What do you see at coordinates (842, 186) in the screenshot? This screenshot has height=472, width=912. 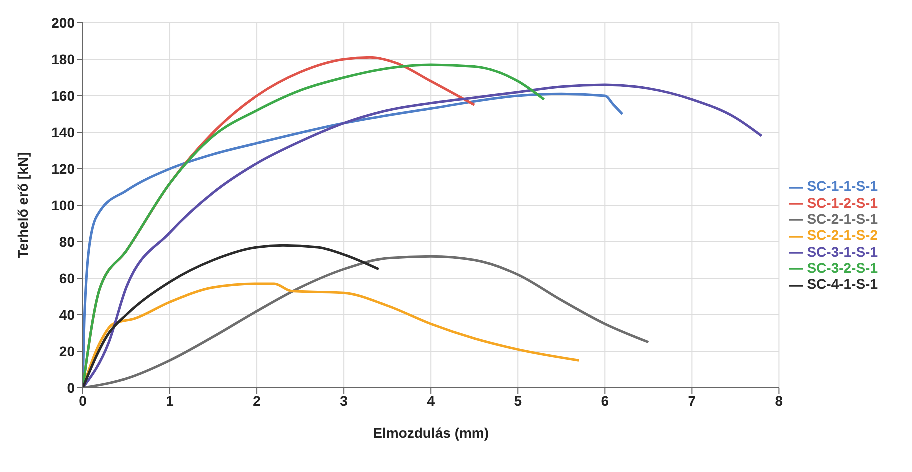 I see `legend-label: SC-1-1-S-1` at bounding box center [842, 186].